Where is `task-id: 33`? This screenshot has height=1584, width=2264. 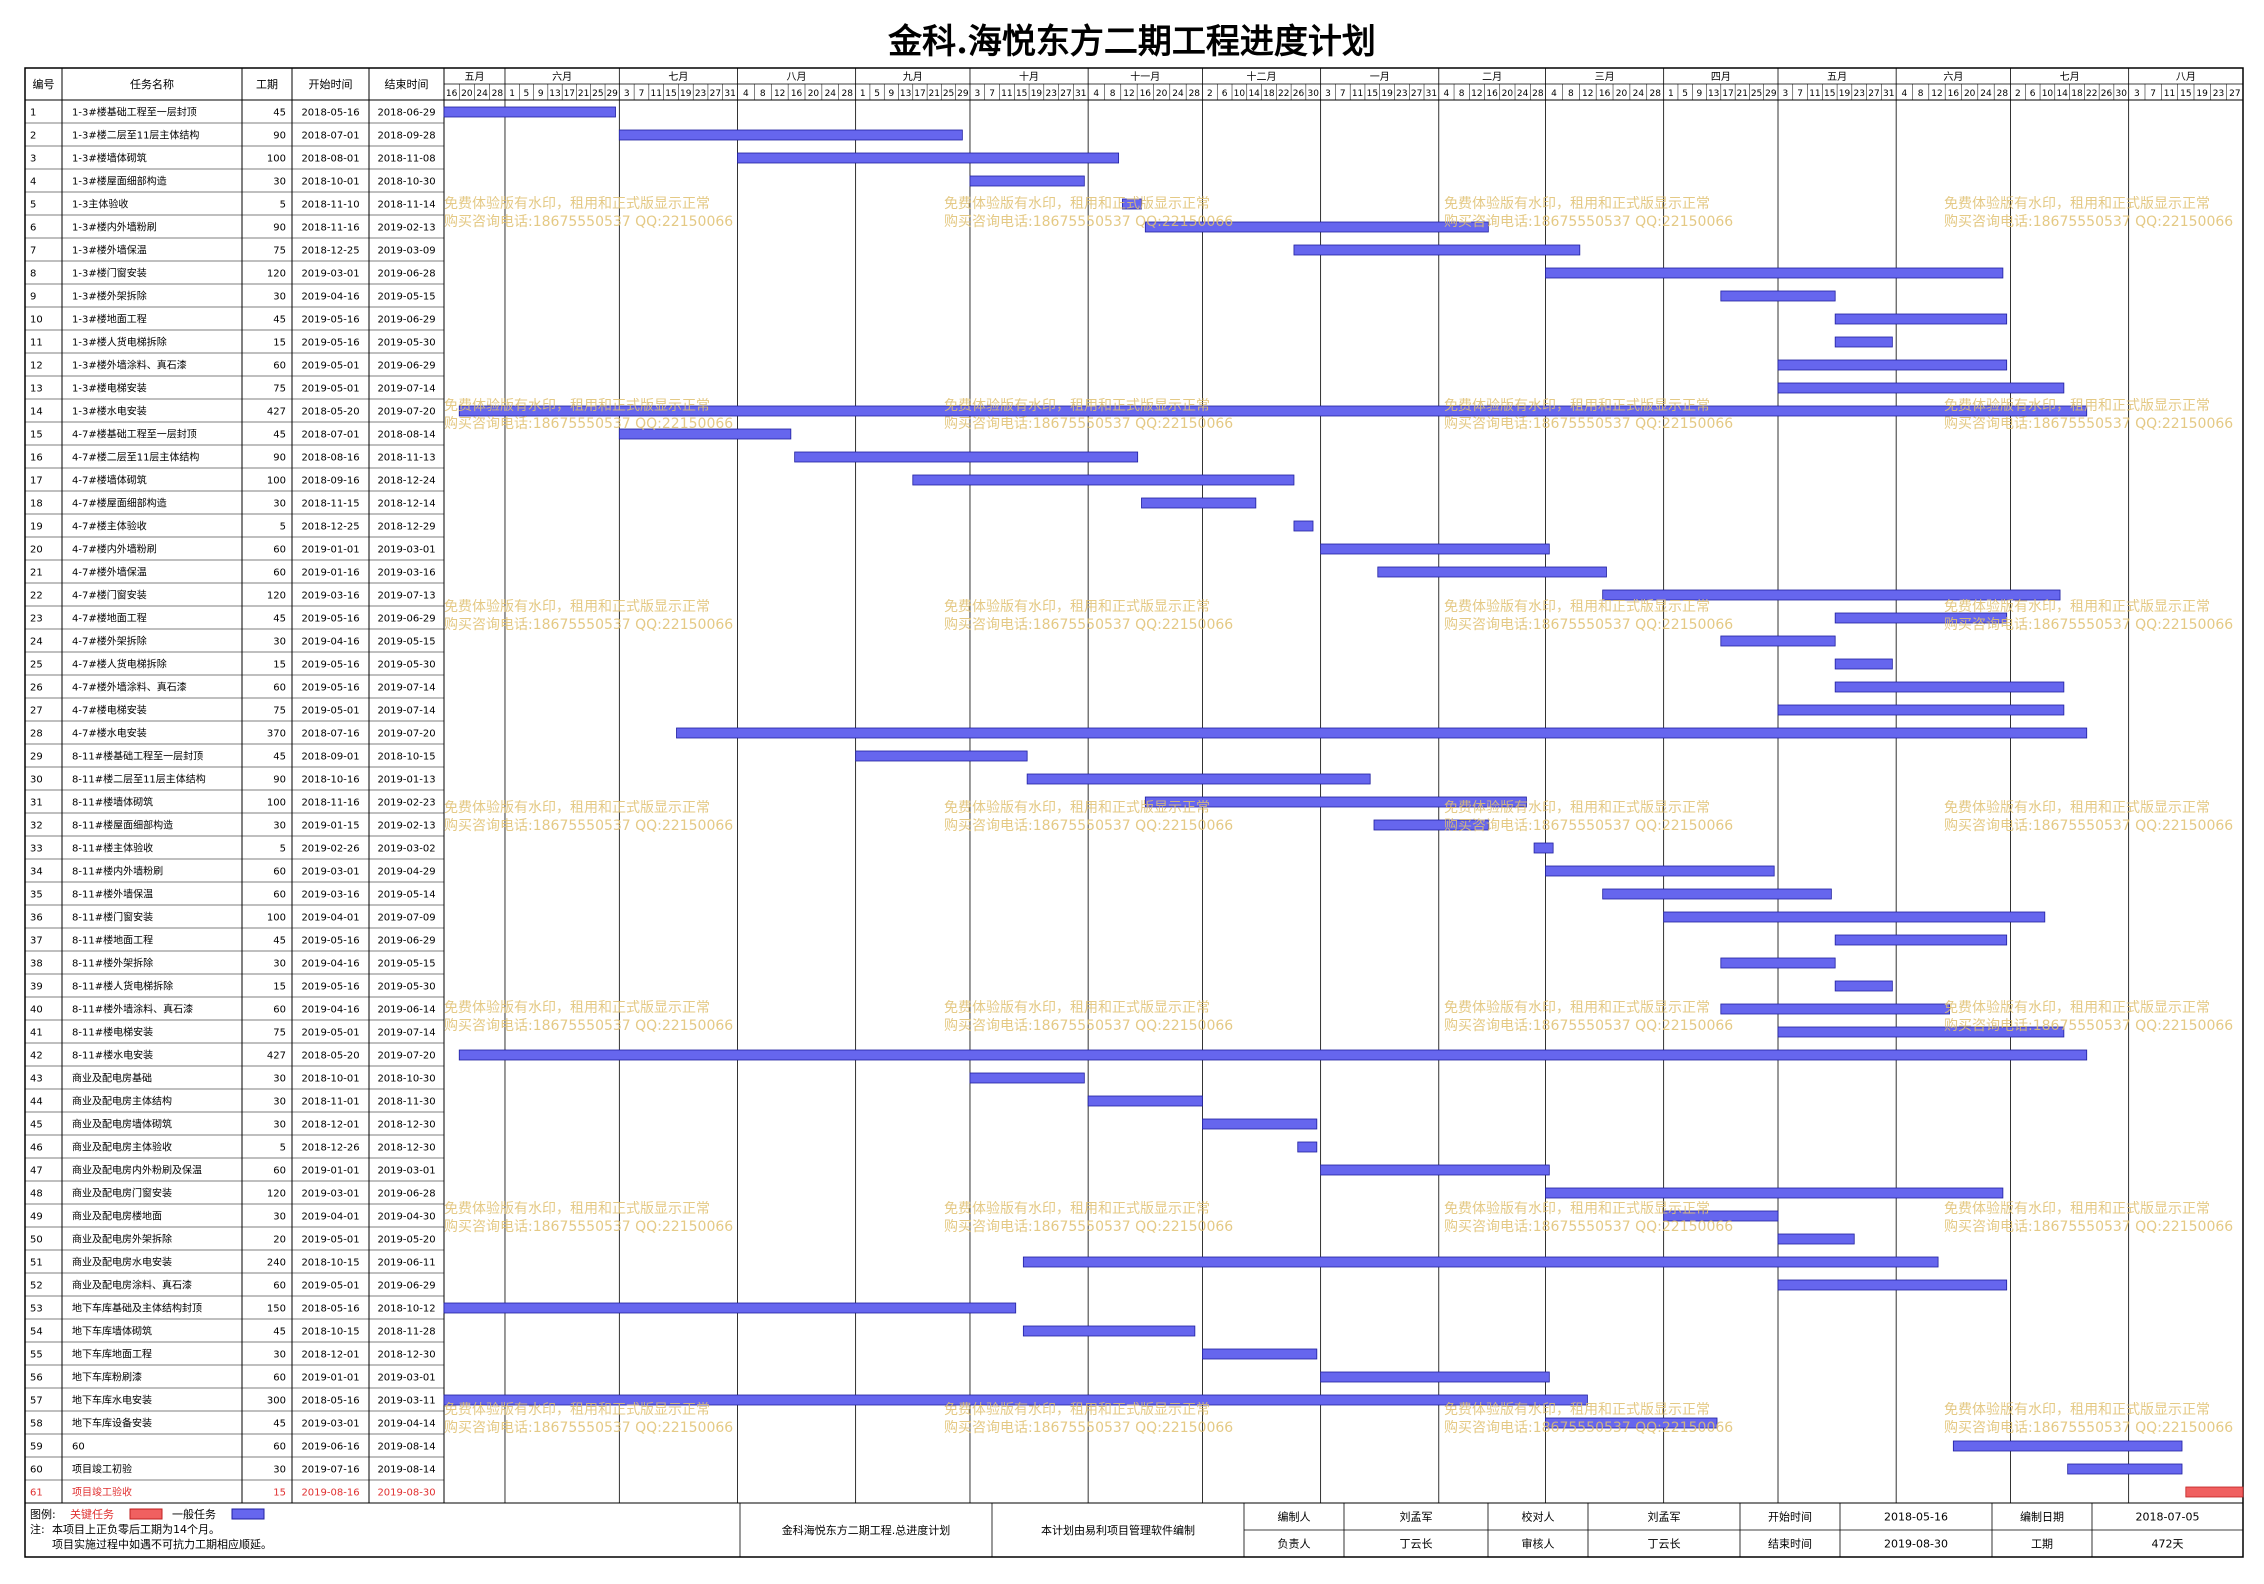
task-id: 33 is located at coordinates (36, 849).